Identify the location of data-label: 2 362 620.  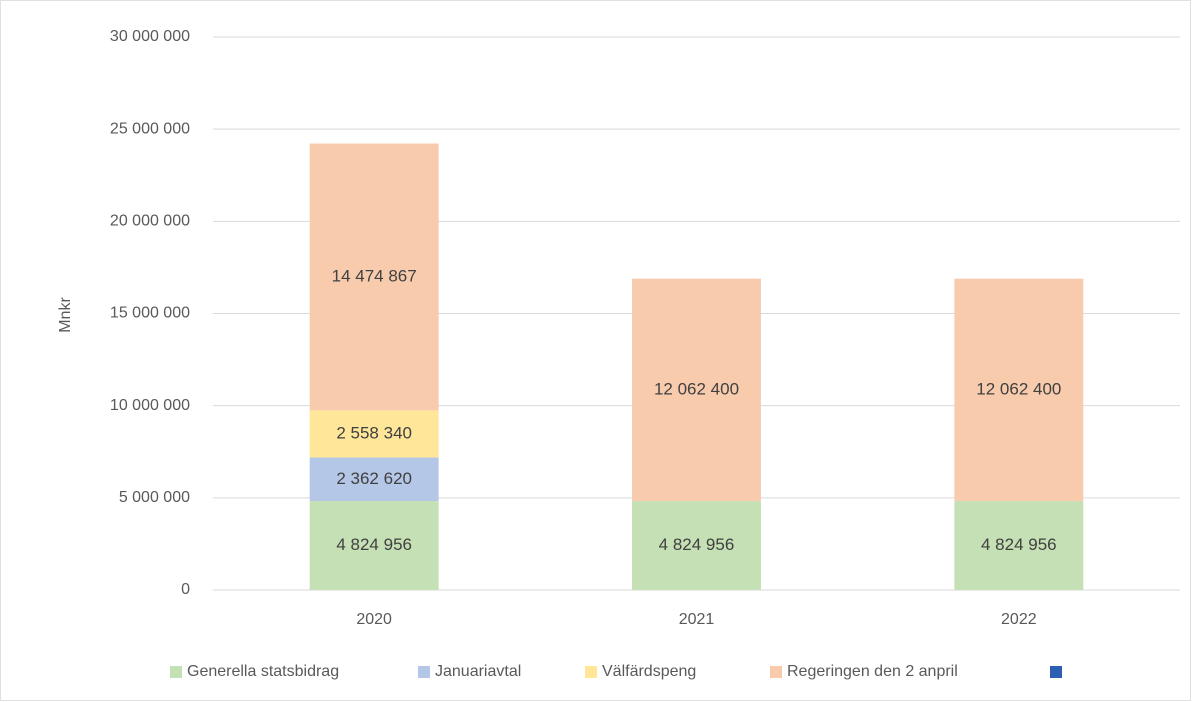
(374, 478).